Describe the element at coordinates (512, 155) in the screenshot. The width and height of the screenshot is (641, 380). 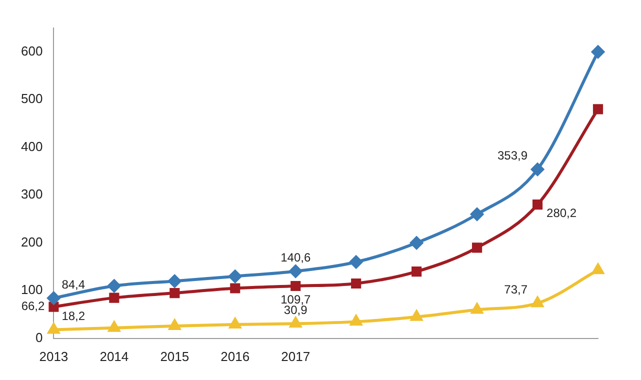
I see `data-label: 353,9` at that location.